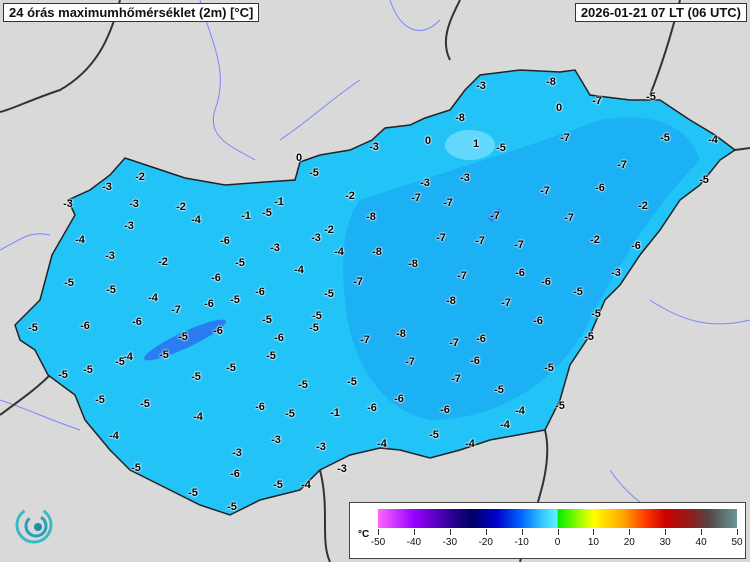 The height and width of the screenshot is (562, 750). Describe the element at coordinates (470, 145) in the screenshot. I see `warm-spot` at that location.